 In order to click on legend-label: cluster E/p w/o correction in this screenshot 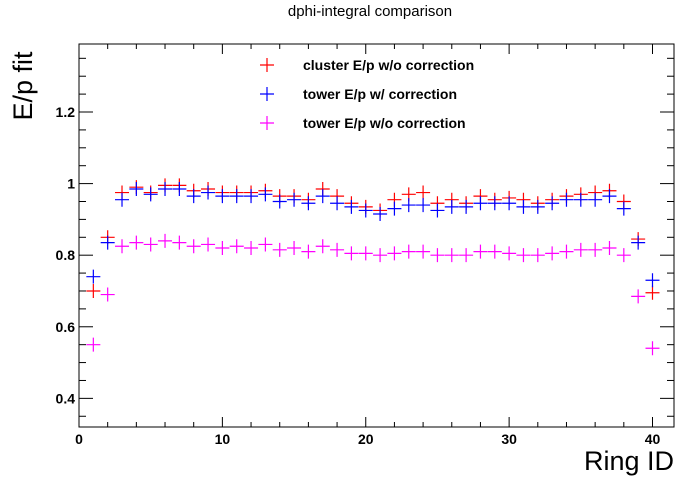, I will do `click(388, 65)`.